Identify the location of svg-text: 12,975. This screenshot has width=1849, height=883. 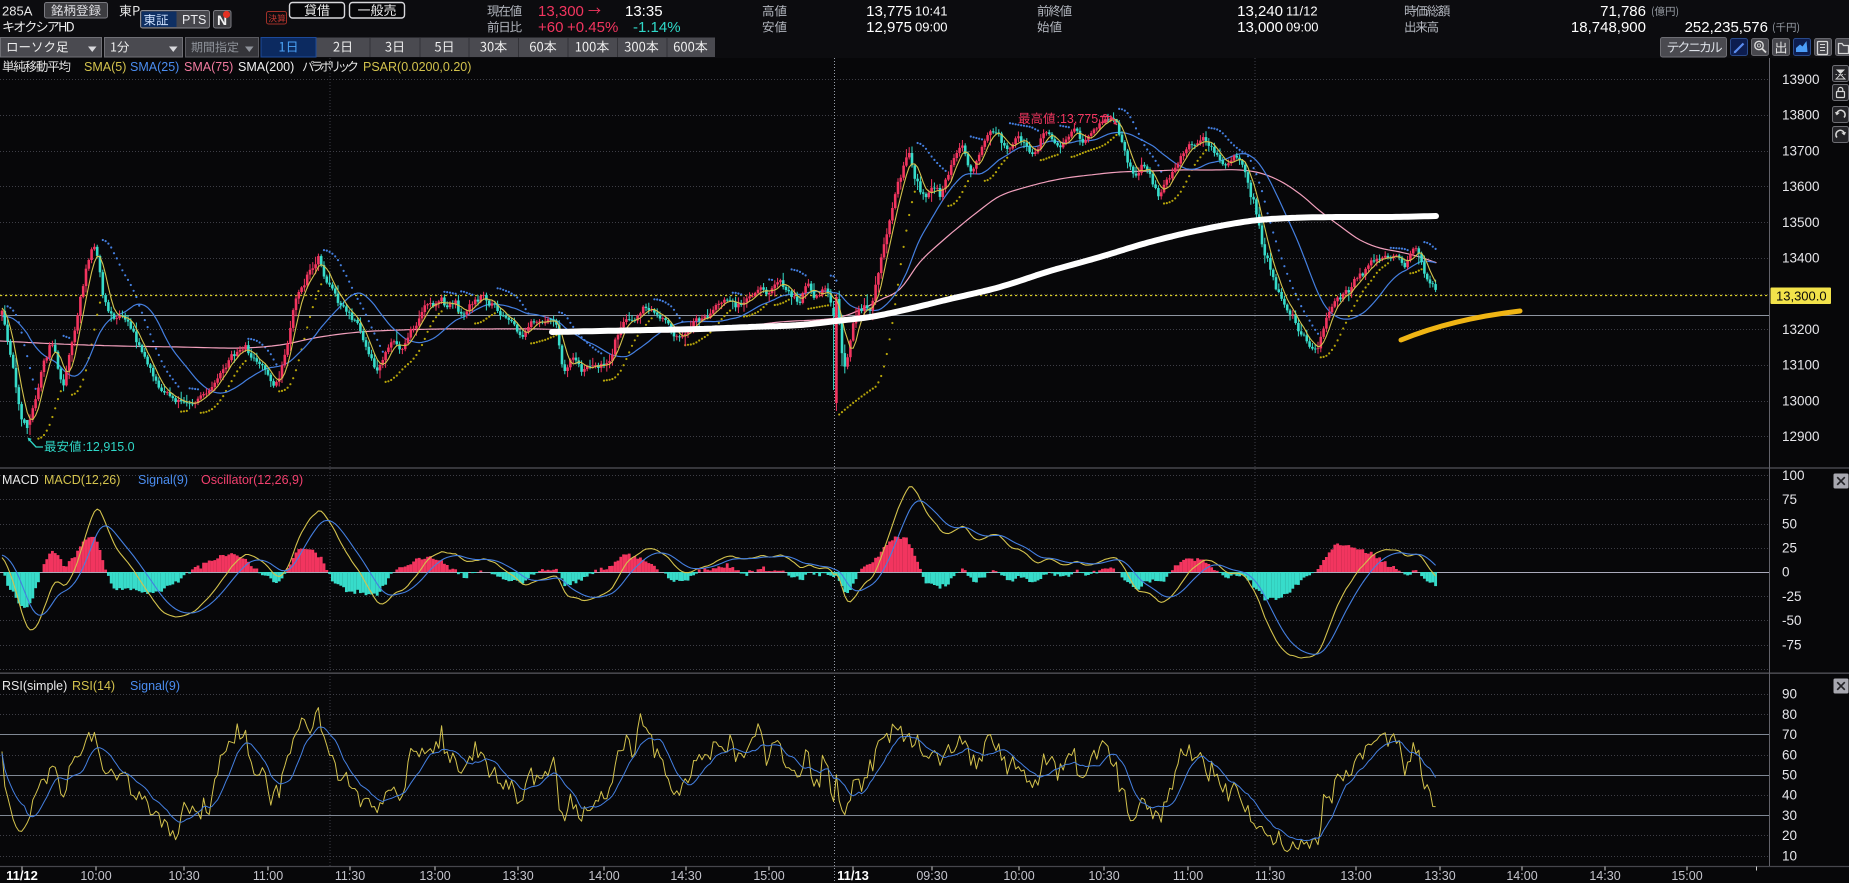
(889, 27).